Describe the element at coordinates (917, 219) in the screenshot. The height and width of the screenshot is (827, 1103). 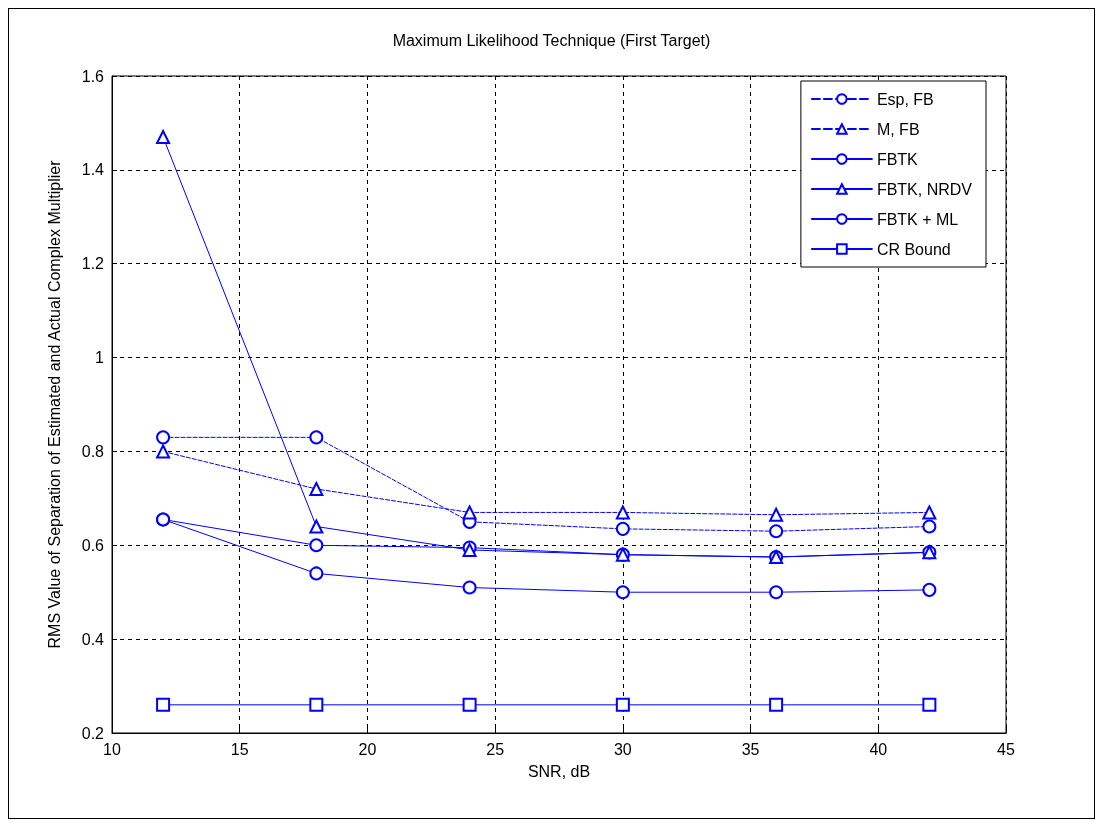
I see `legend-label: FBTK + ML` at that location.